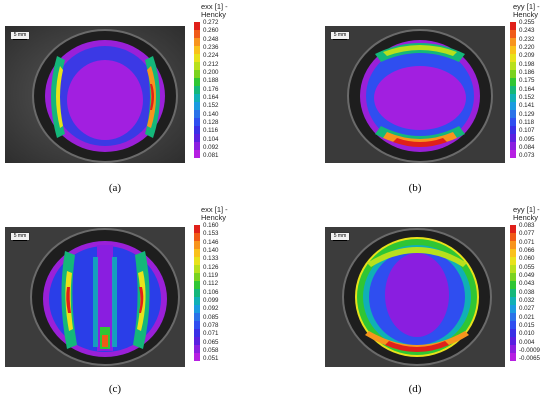  What do you see at coordinates (527, 342) in the screenshot?
I see `colorbar-tick-label: 0.004` at bounding box center [527, 342].